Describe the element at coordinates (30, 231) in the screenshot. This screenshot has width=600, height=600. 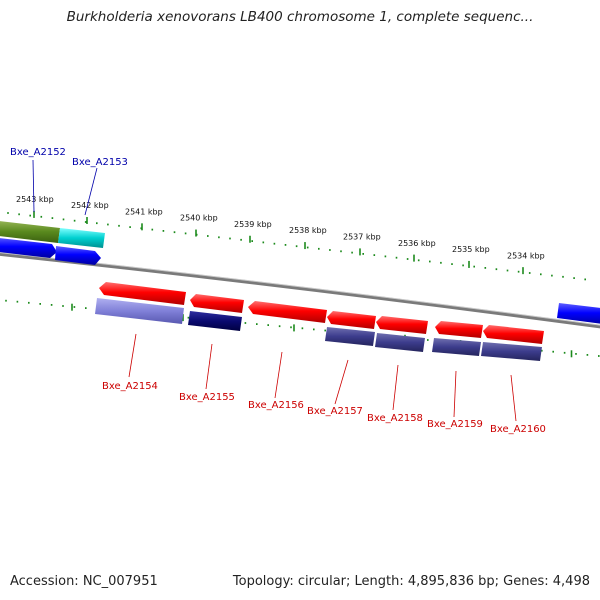
I see `feature-olive` at that location.